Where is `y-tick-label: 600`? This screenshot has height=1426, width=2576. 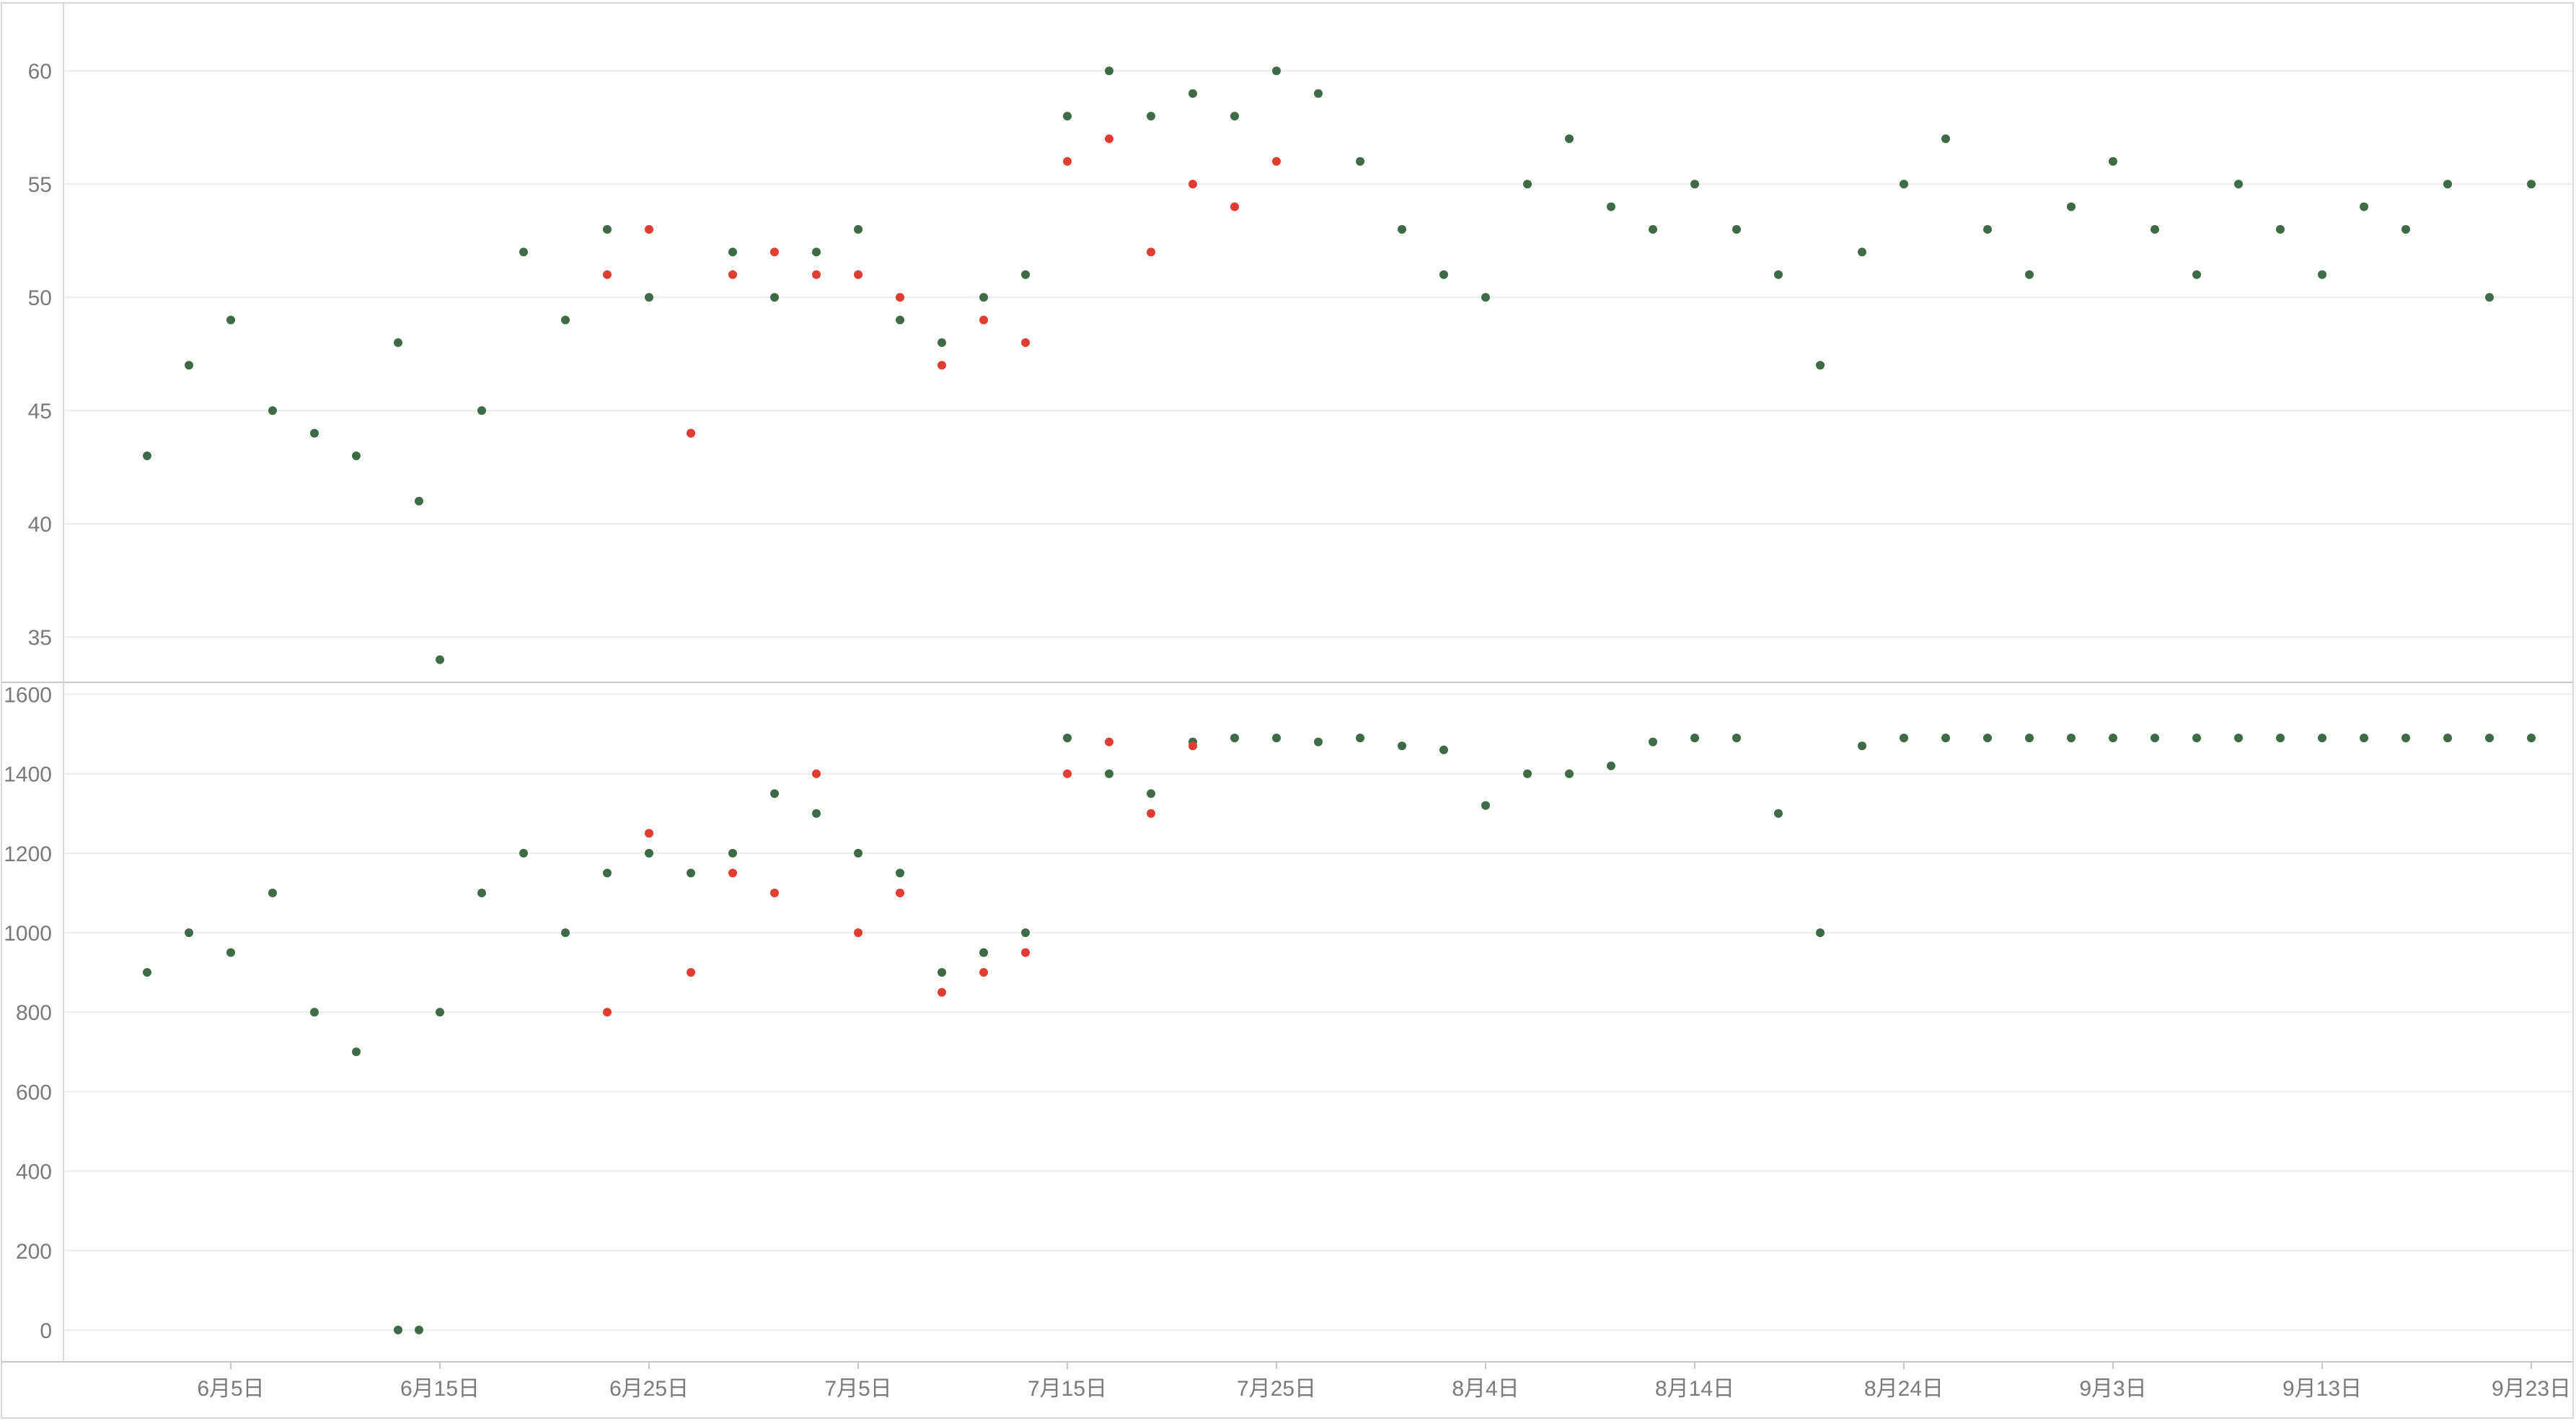 y-tick-label: 600 is located at coordinates (34, 1092).